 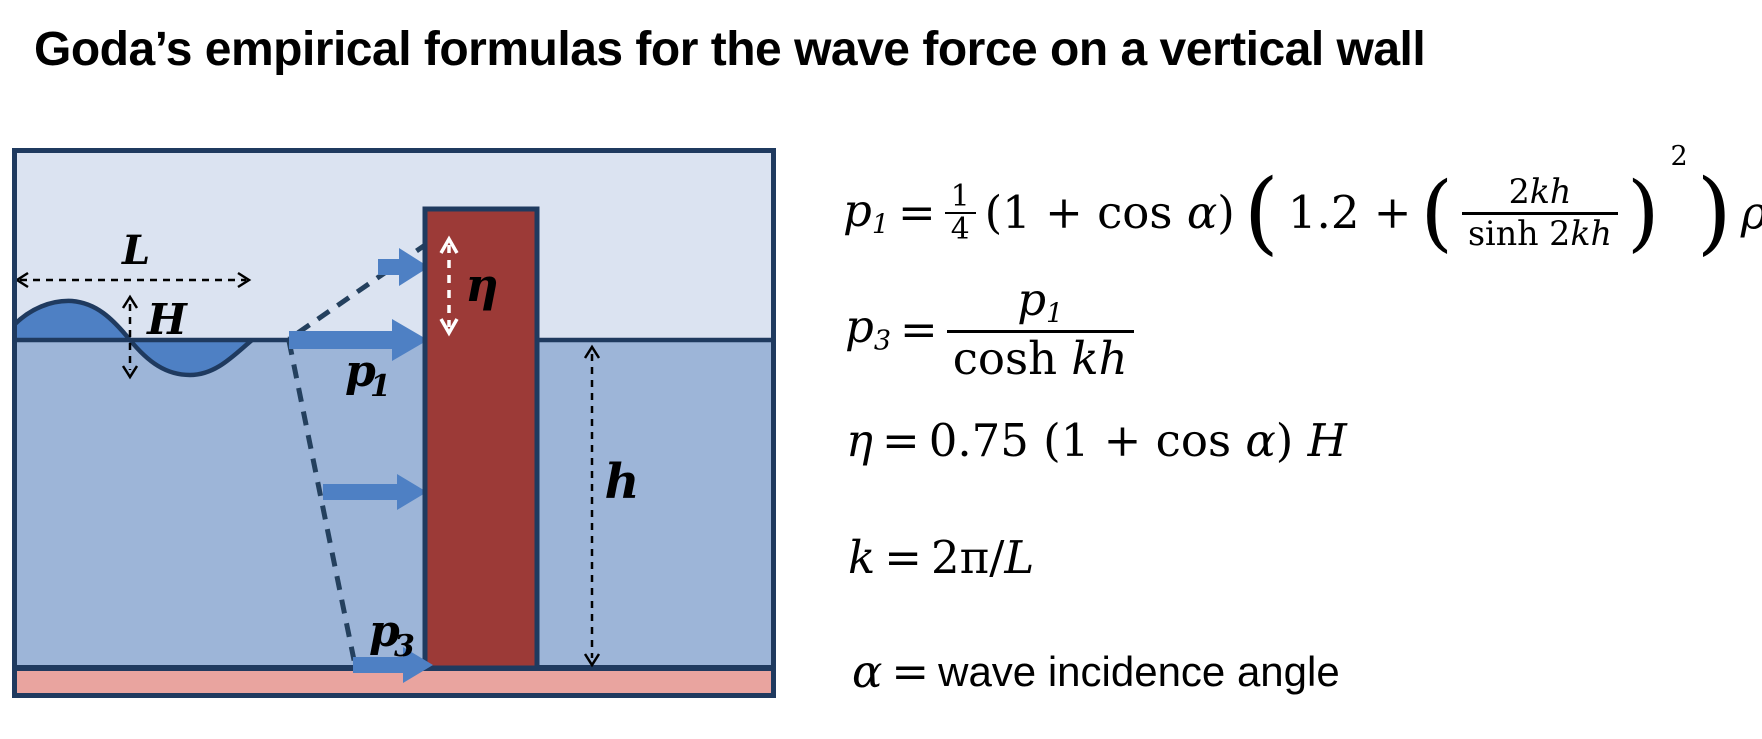 I want to click on pressure-arrow-p3, so click(x=393, y=665).